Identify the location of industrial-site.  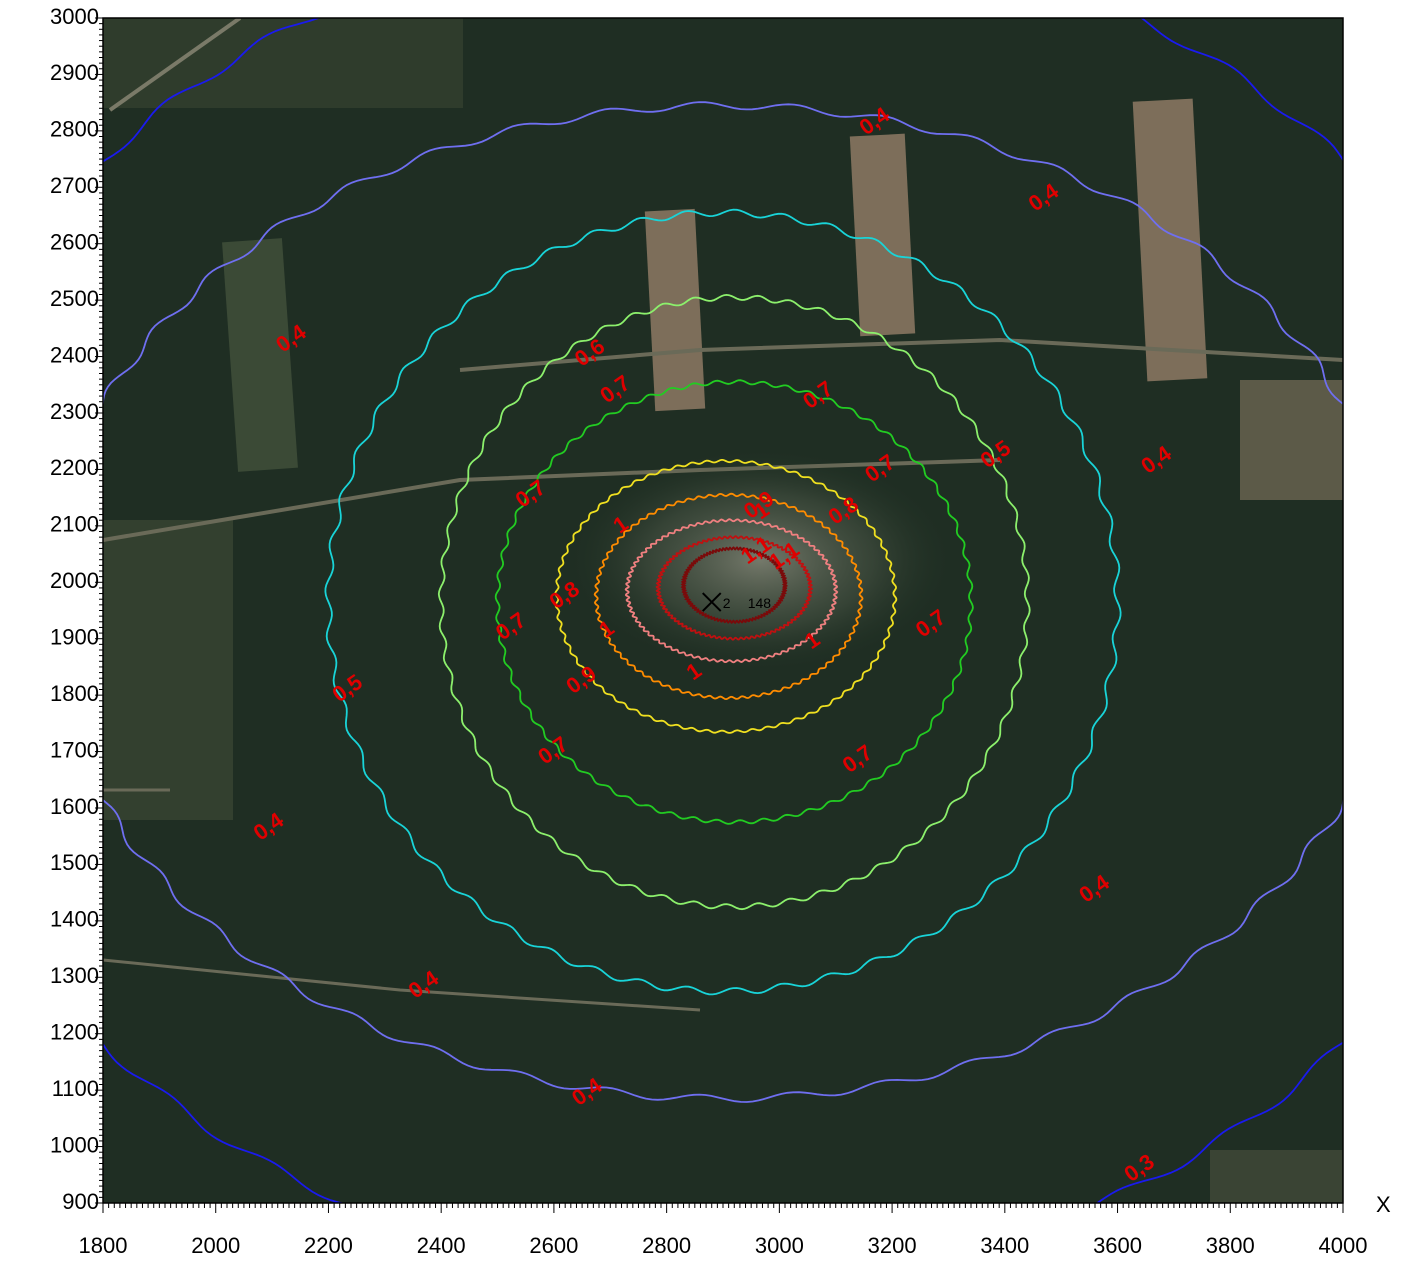
(760, 560).